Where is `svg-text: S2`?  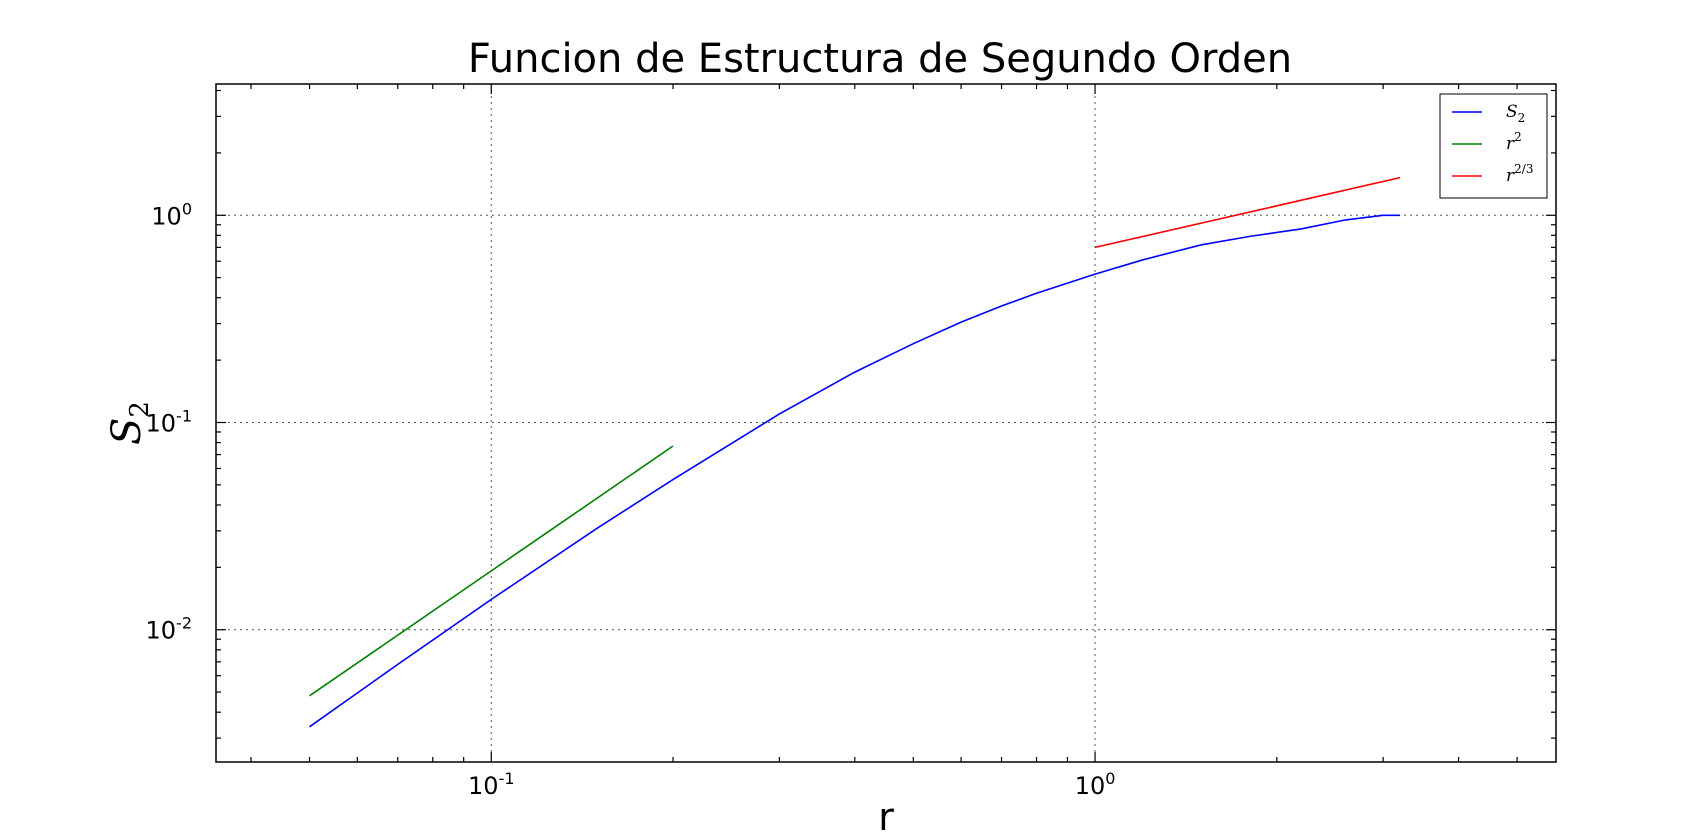 svg-text: S2 is located at coordinates (129, 423).